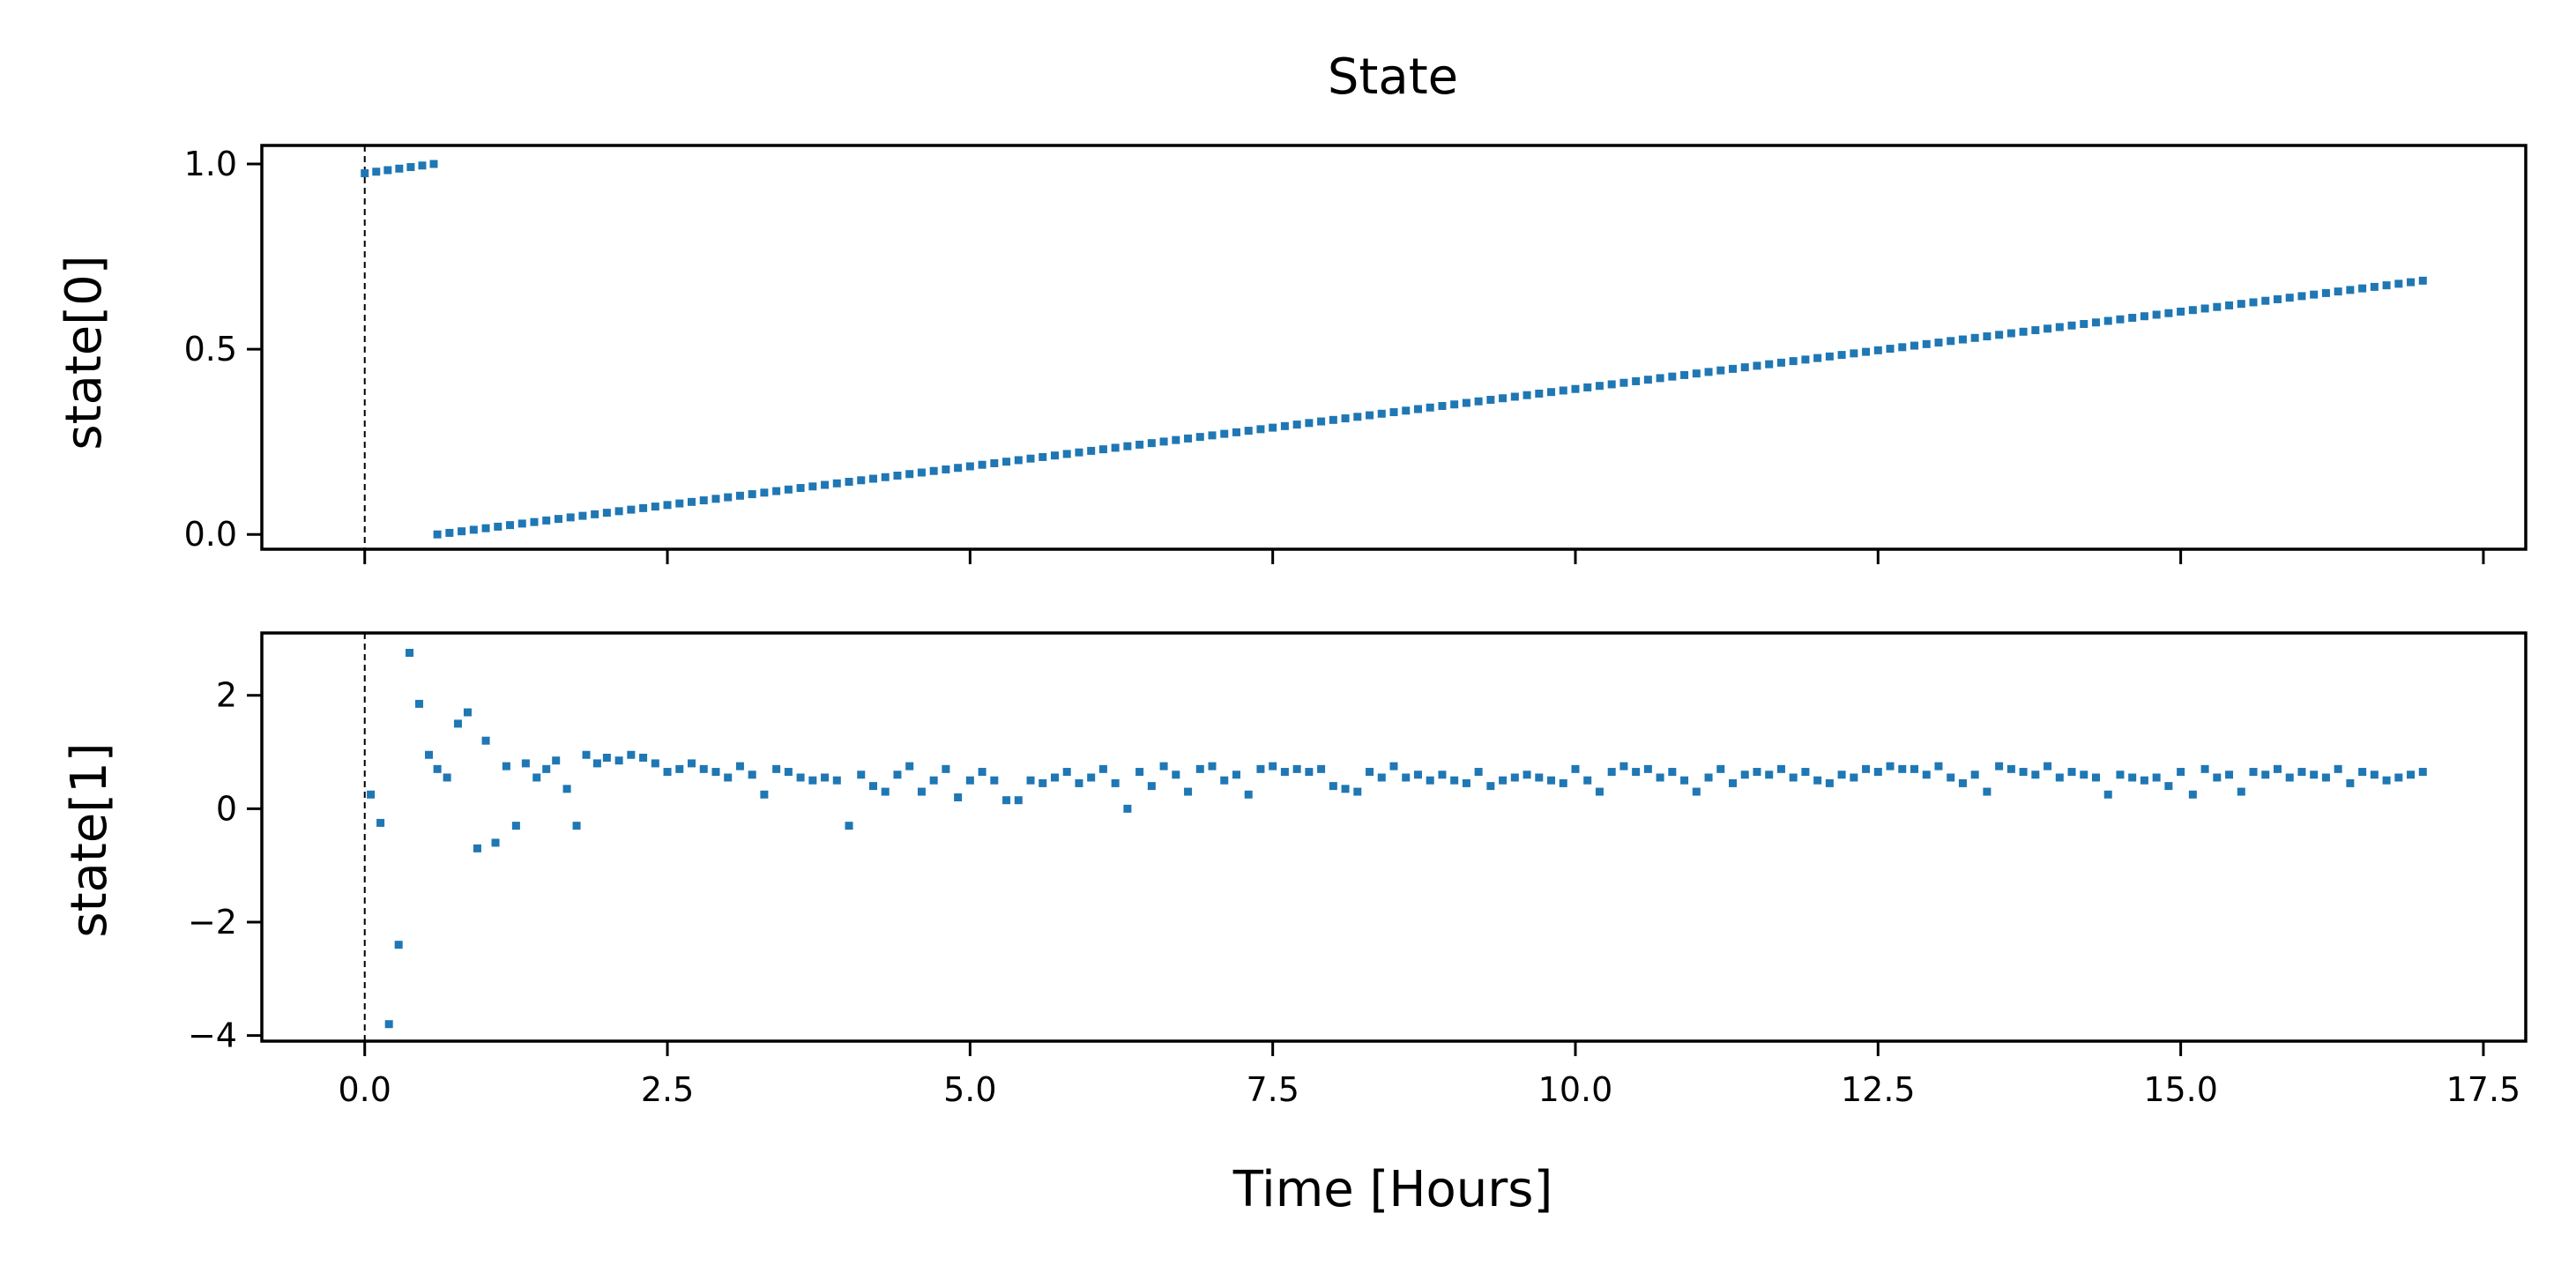  What do you see at coordinates (668, 1089) in the screenshot?
I see `x-tick-label: 2.5` at bounding box center [668, 1089].